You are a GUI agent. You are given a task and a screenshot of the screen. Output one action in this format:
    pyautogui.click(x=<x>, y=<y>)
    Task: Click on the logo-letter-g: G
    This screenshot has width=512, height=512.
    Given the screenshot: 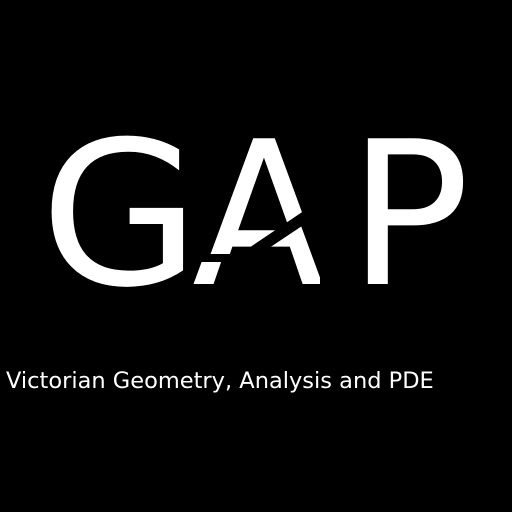 What is the action you would take?
    pyautogui.click(x=120, y=215)
    